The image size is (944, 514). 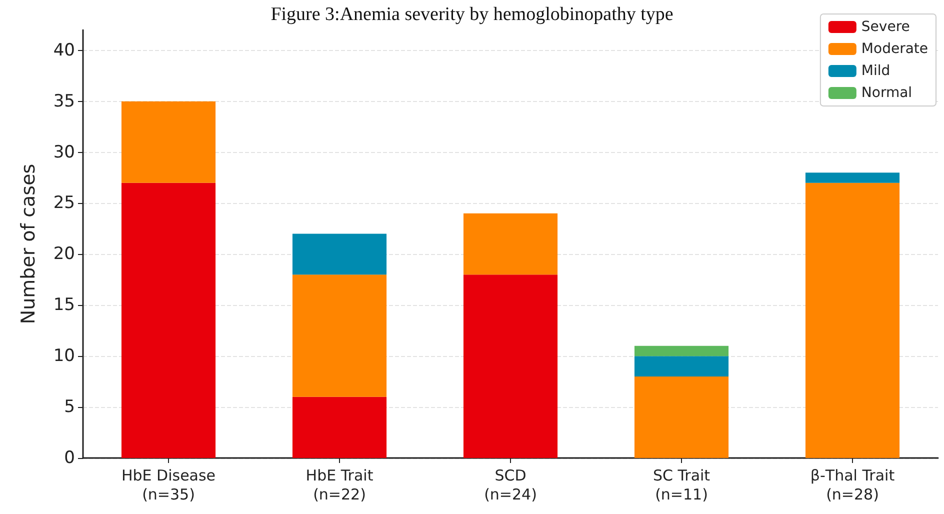 I want to click on legend-label: Mild, so click(x=875, y=71).